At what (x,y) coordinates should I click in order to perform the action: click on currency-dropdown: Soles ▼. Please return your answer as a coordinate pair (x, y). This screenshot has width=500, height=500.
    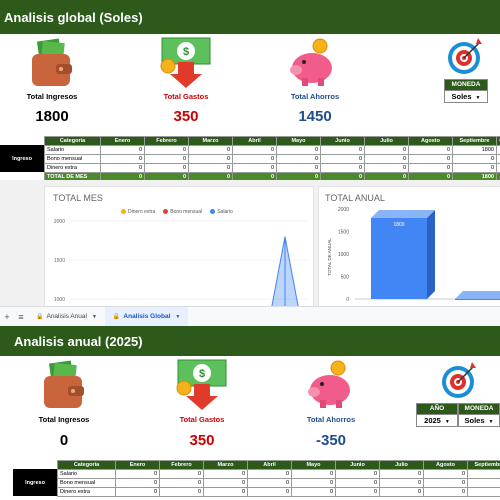
    Looking at the image, I should click on (466, 96).